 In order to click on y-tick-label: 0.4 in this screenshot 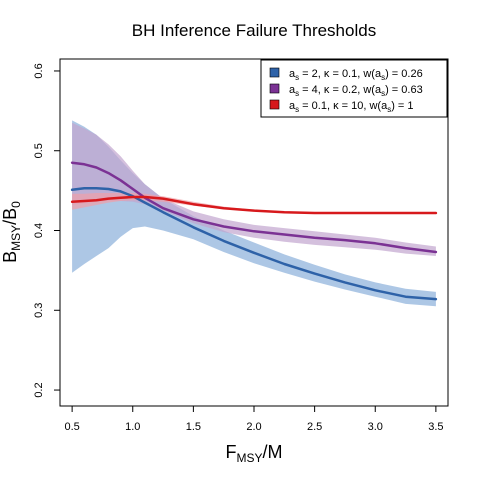, I will do `click(39, 230)`.